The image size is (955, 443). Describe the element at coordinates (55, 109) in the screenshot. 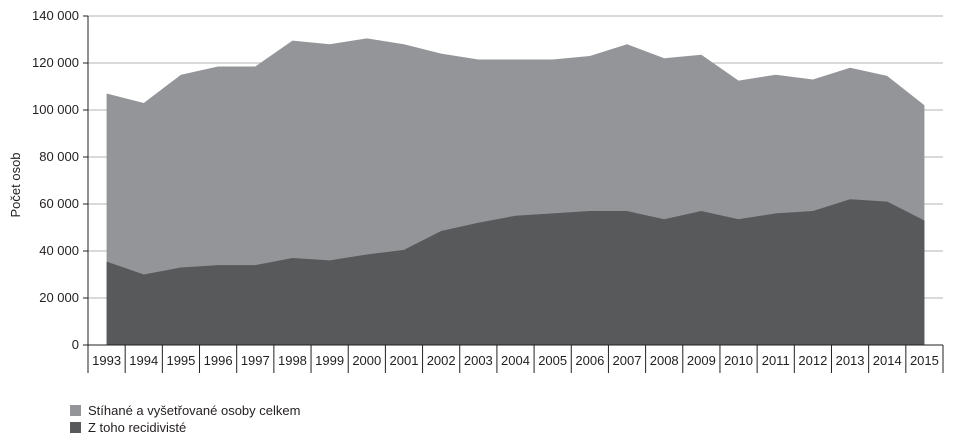

I see `y-tick-label: 100 000` at that location.